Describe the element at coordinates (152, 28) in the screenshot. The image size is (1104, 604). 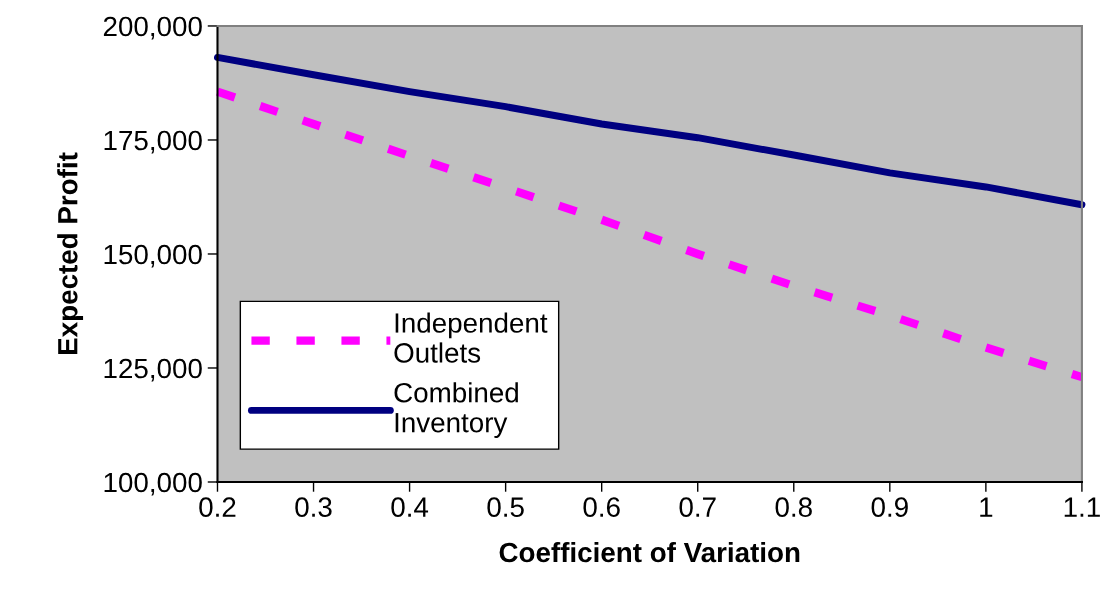
I see `y-tick-label: 200,000` at that location.